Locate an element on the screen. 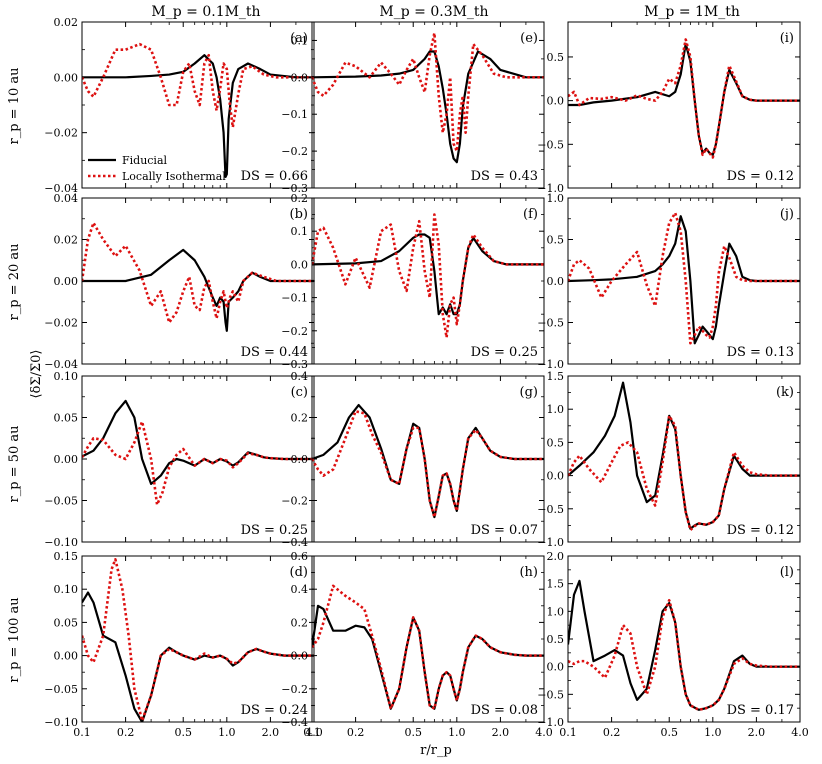 The width and height of the screenshot is (822, 764). legend-label-isothermal: Locally Isothermal is located at coordinates (174, 176).